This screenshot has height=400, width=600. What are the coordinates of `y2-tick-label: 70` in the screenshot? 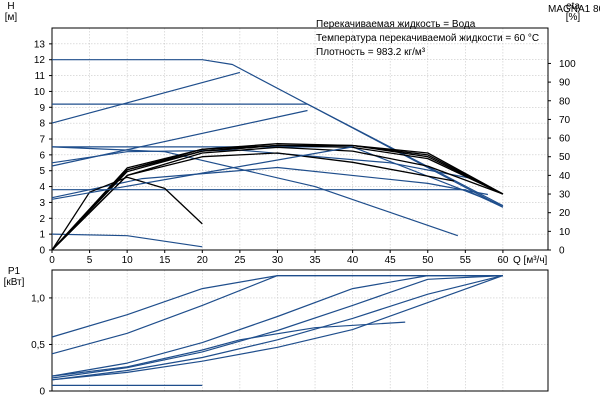 It's located at (565, 120).